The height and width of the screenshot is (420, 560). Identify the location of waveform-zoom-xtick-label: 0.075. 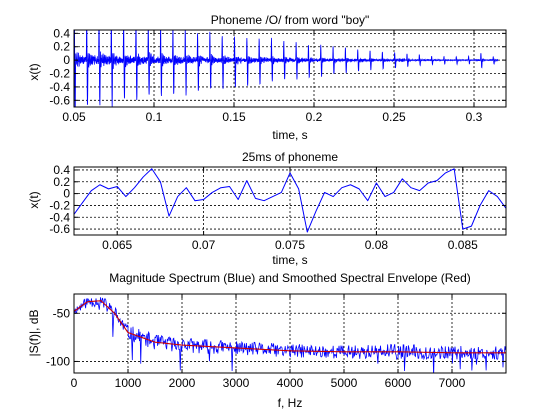
(290, 245).